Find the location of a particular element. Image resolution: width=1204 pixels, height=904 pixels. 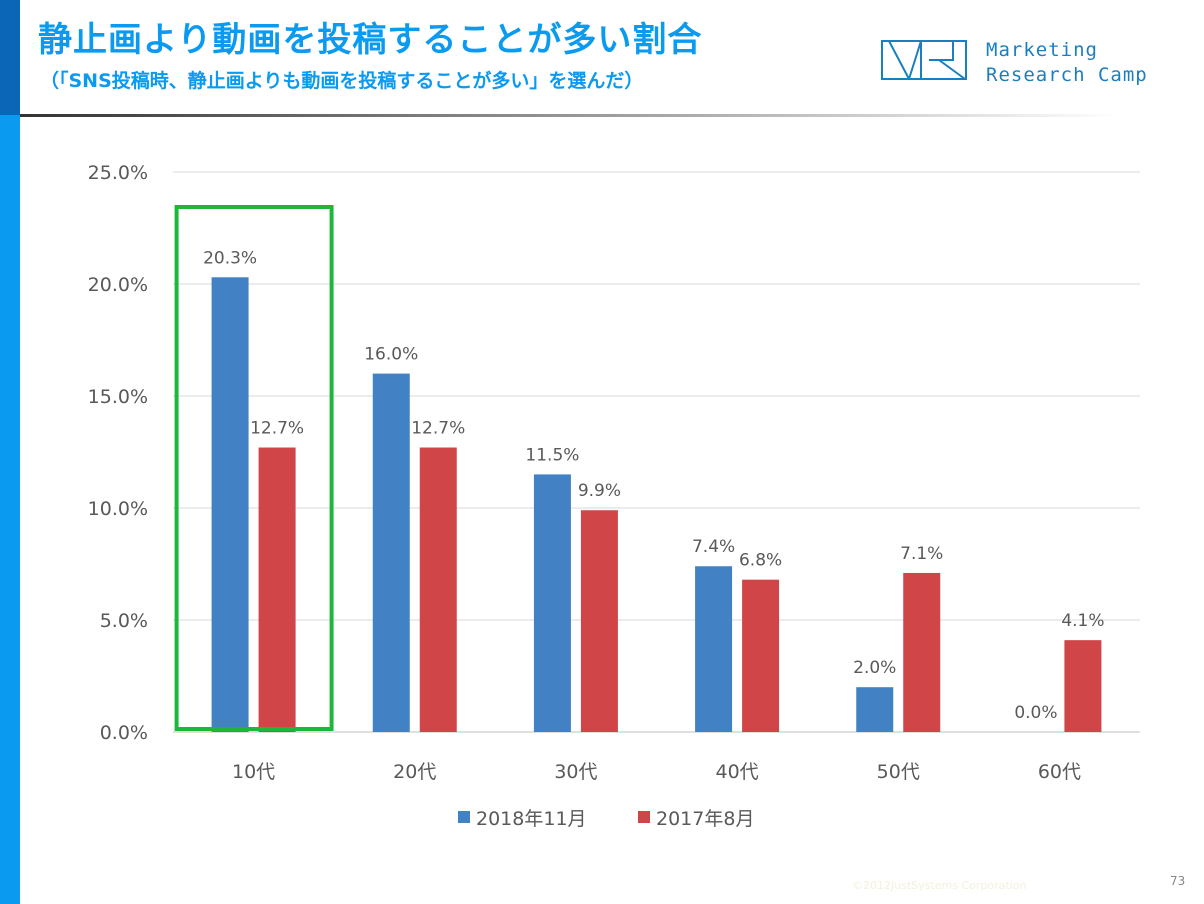

x-tick-label: 60代 is located at coordinates (1059, 772).